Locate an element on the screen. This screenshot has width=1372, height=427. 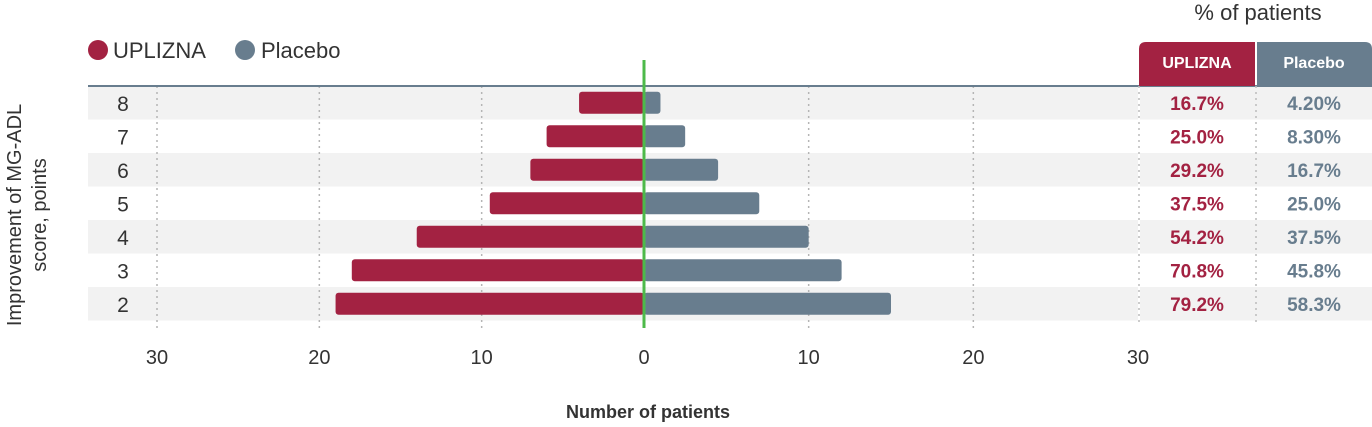
legend-swatch-placebo is located at coordinates (245, 50).